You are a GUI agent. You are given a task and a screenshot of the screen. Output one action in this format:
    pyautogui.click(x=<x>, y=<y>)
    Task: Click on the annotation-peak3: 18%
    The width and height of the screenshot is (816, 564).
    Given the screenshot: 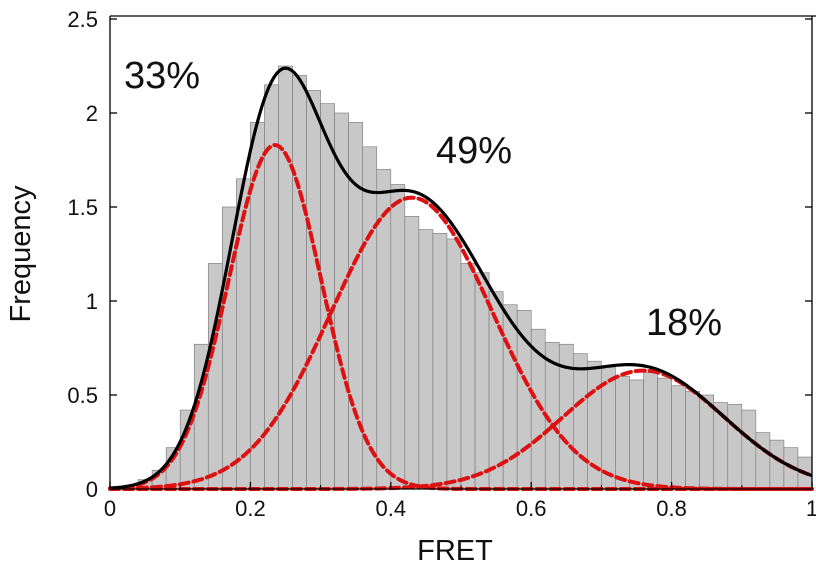 What is the action you would take?
    pyautogui.click(x=684, y=323)
    